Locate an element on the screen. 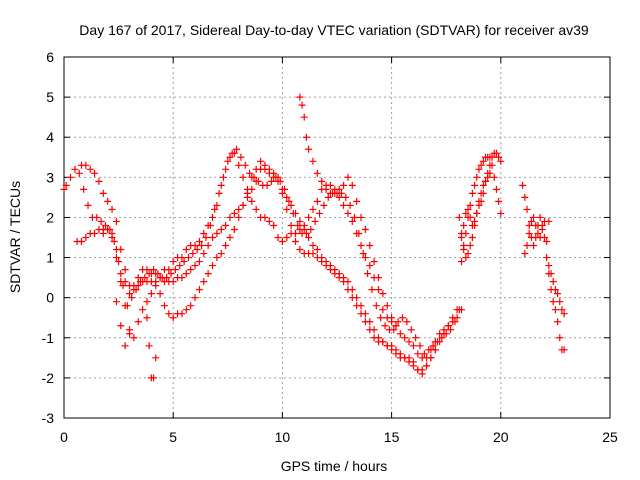  x-tick-label-0: 0 is located at coordinates (64, 437).